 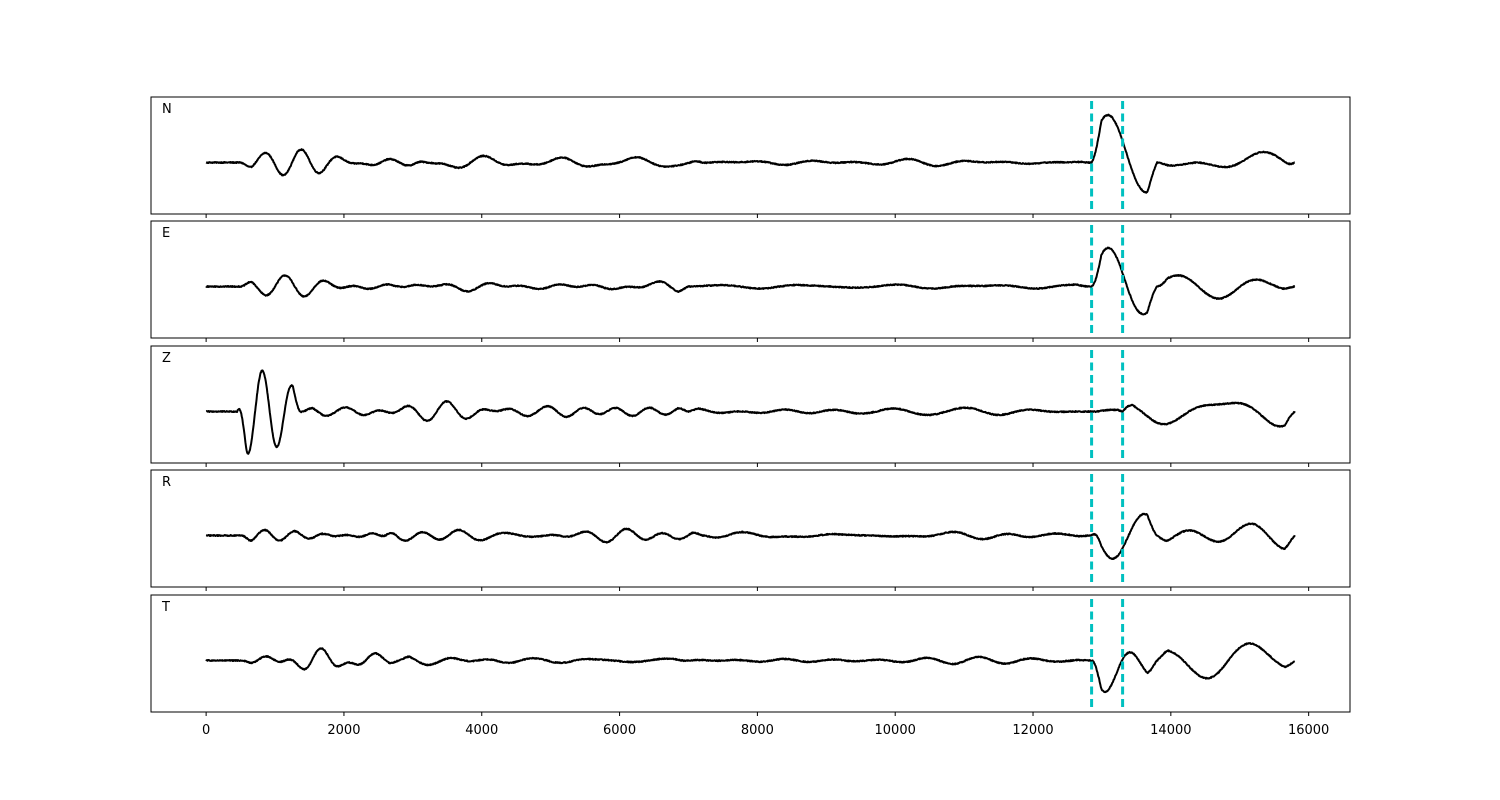 I want to click on x-tick-label: 8000, so click(x=757, y=730).